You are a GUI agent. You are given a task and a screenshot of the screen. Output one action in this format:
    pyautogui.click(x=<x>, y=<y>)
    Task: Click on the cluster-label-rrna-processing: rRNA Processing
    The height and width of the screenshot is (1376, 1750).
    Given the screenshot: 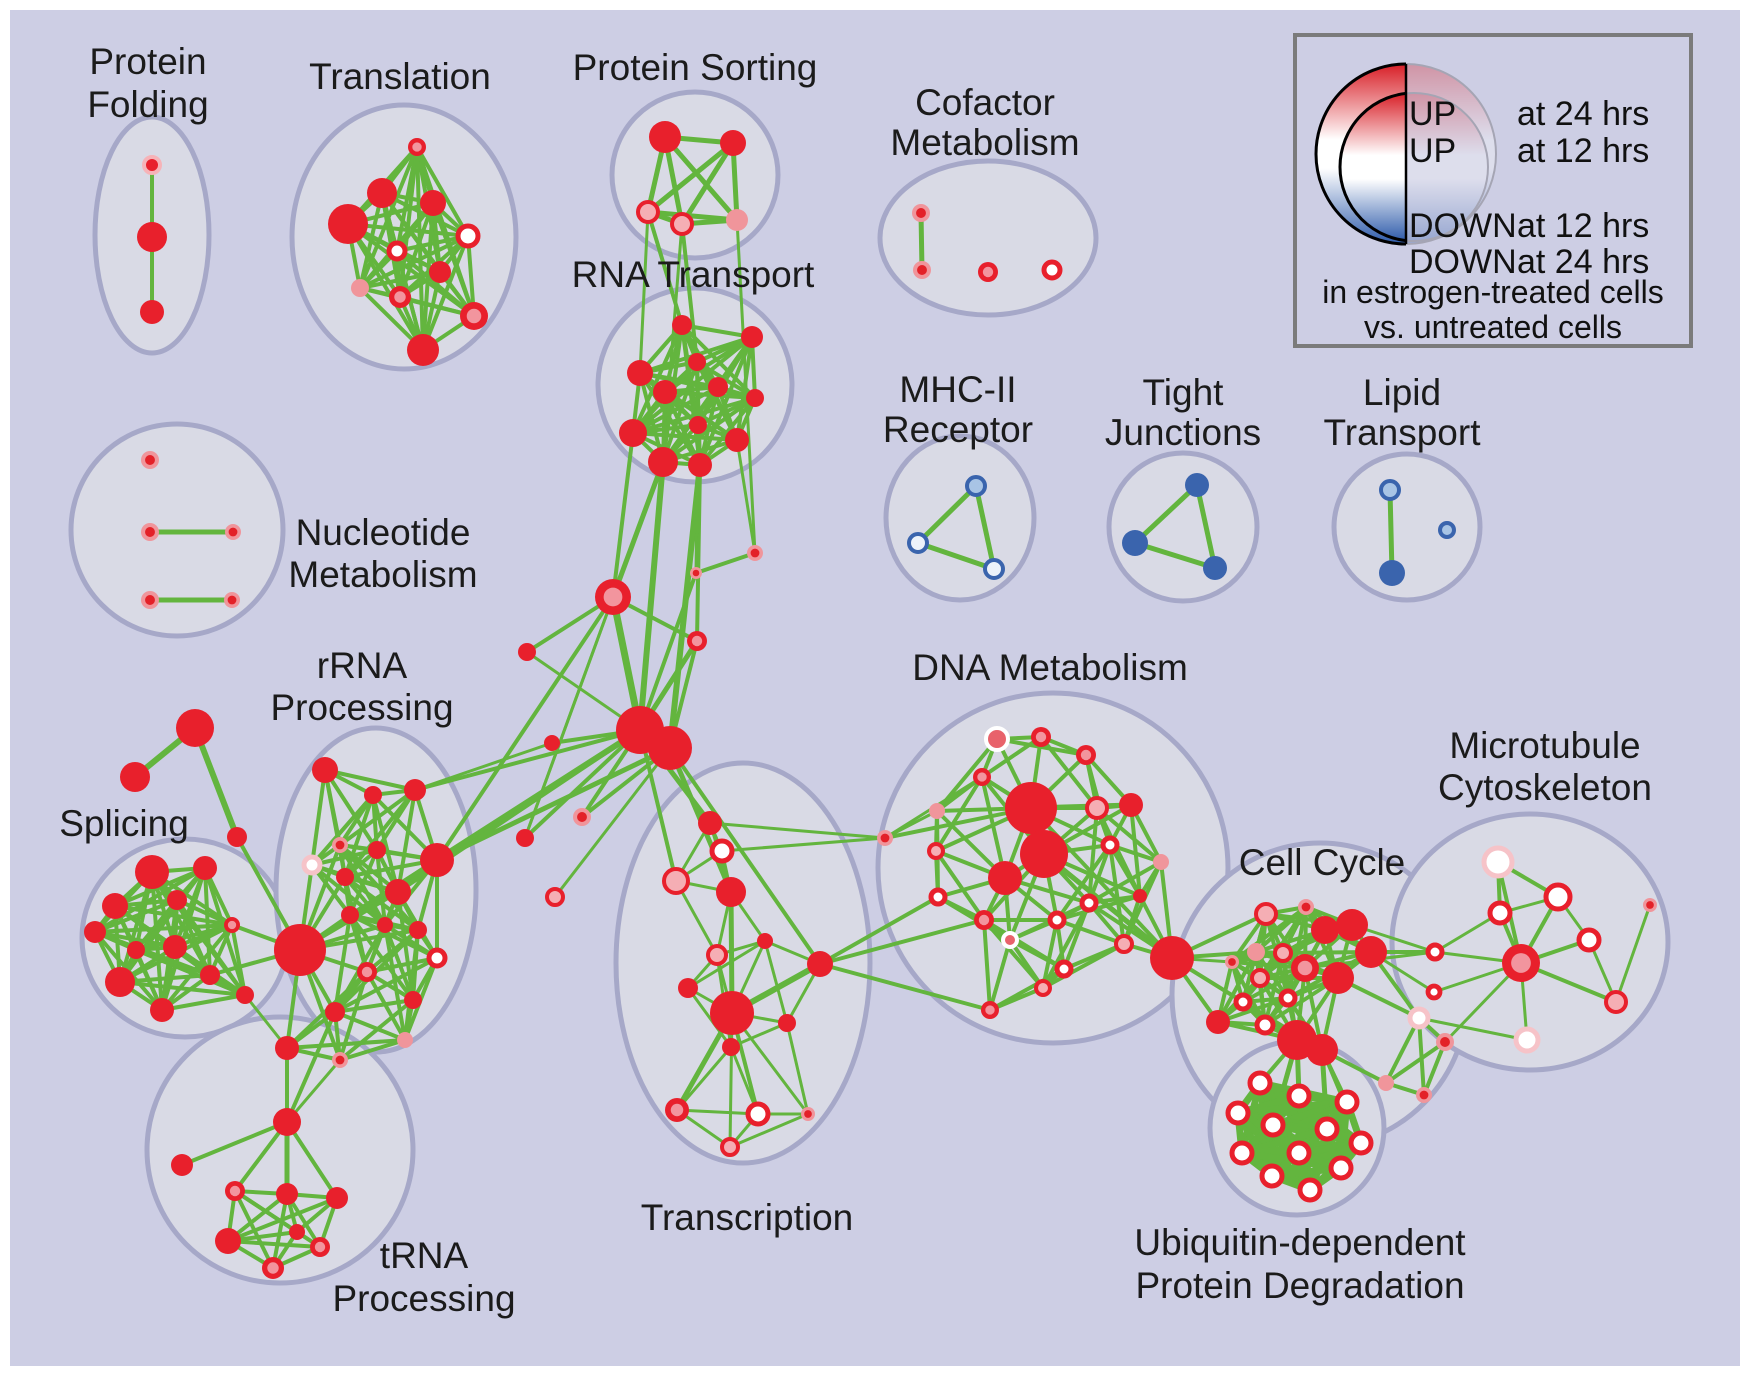 What is the action you would take?
    pyautogui.click(x=361, y=686)
    